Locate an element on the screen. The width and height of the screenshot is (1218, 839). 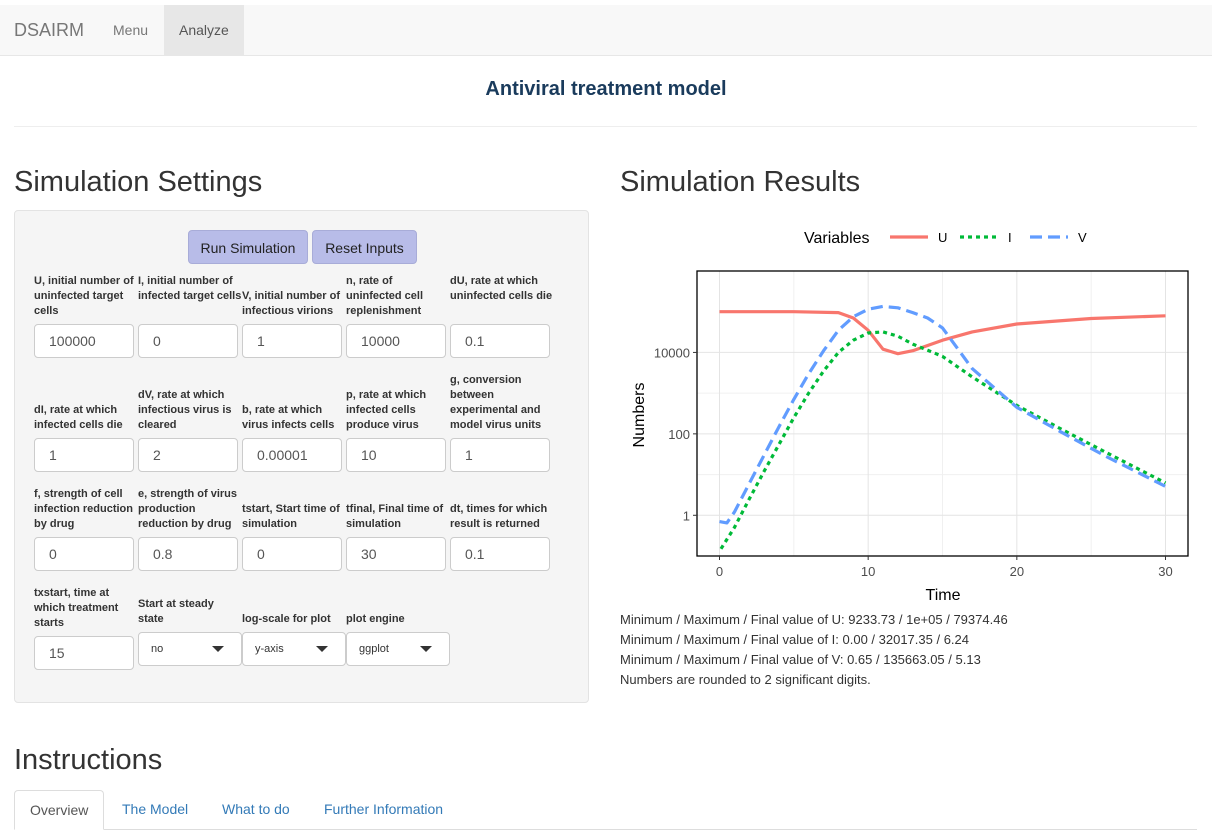
field-label-dt: dt, times for which result is returned is located at coordinates (499, 516).